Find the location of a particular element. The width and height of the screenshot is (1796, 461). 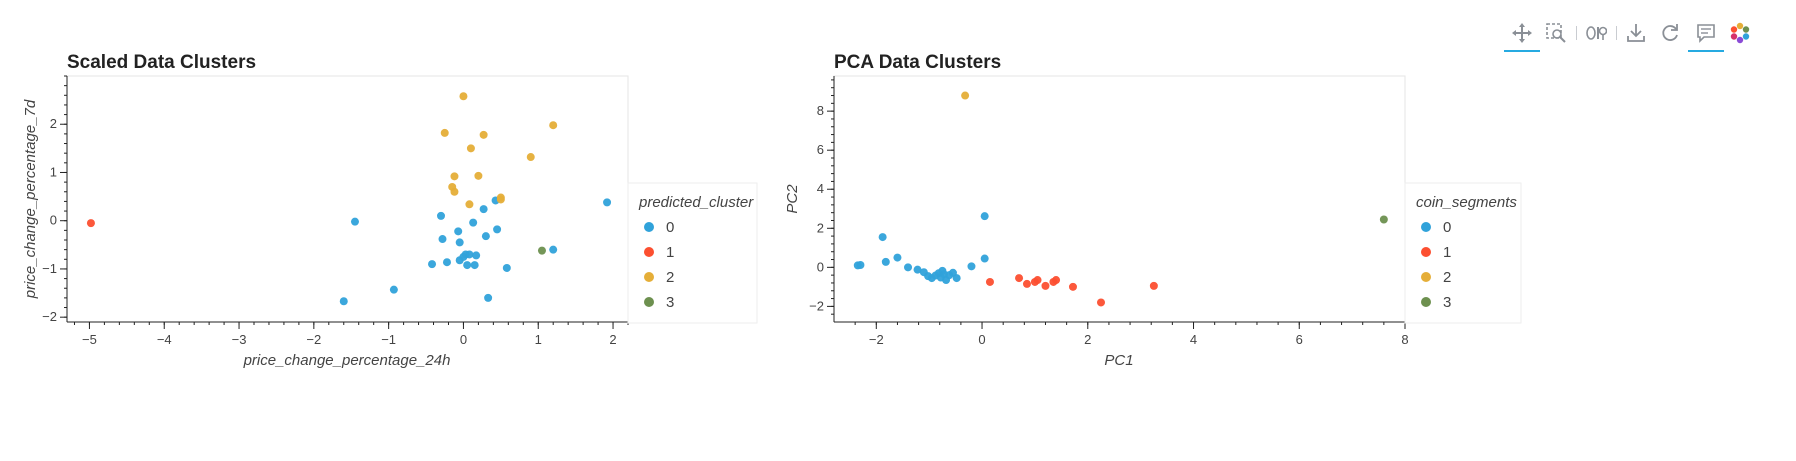

reset-tool is located at coordinates (1670, 33).